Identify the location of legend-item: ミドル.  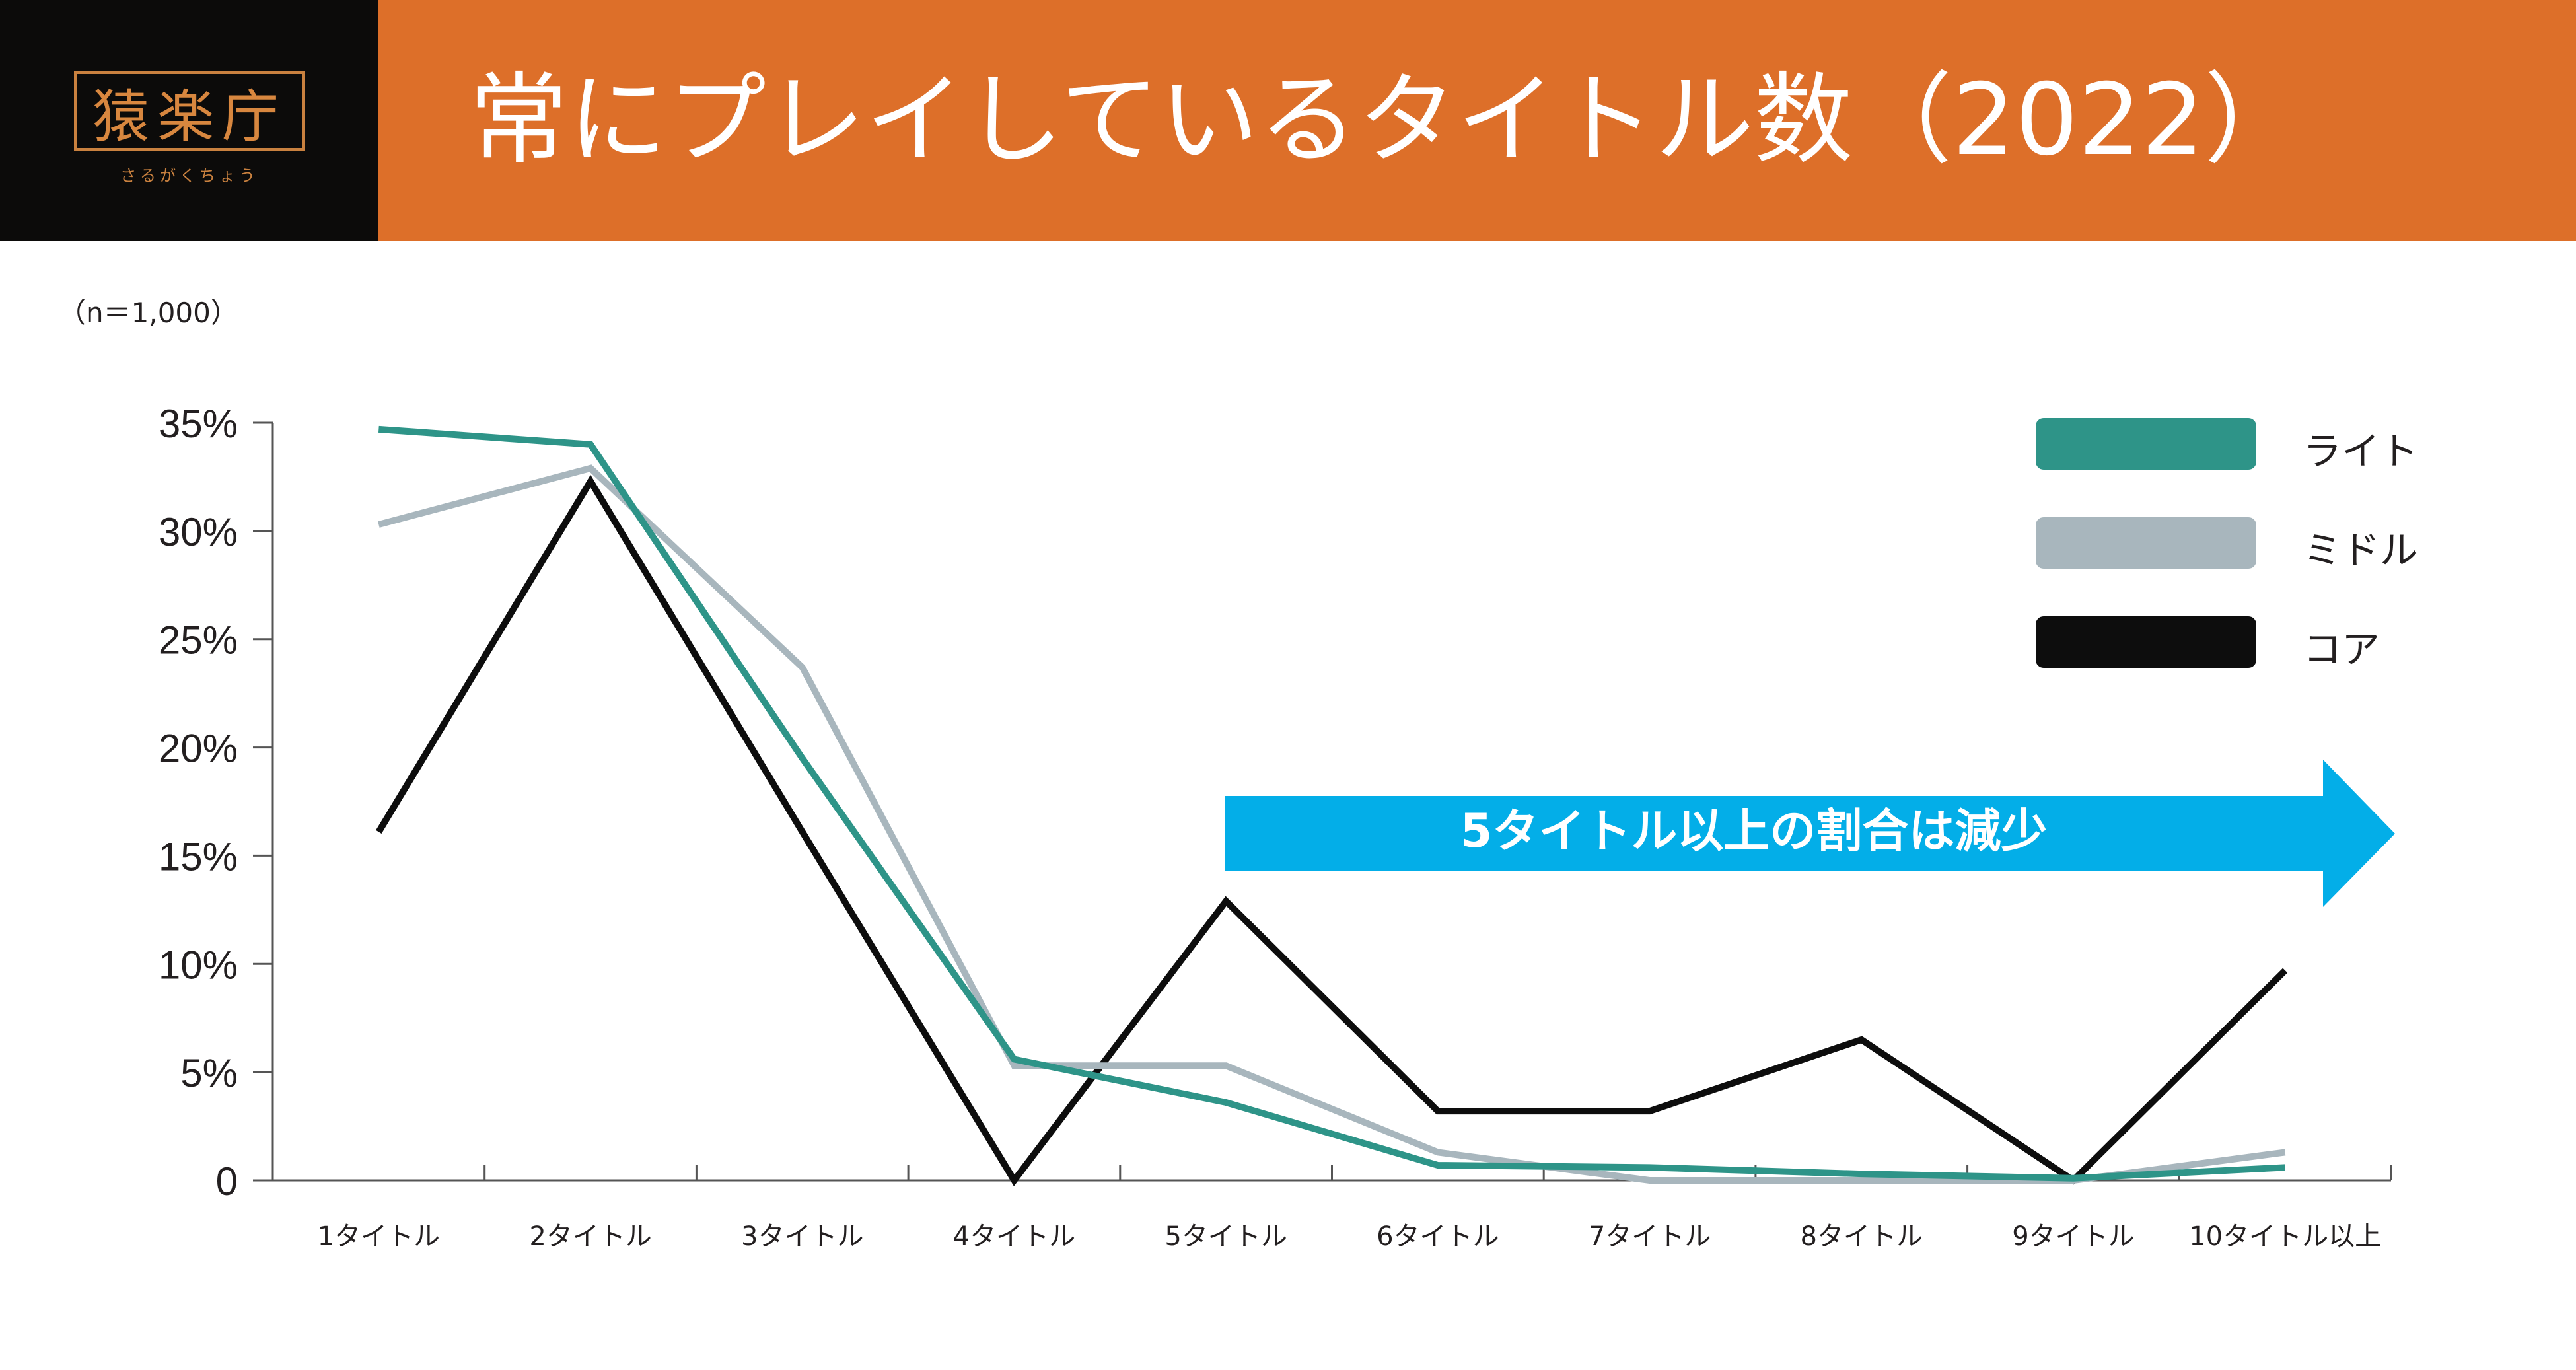
(2234, 543).